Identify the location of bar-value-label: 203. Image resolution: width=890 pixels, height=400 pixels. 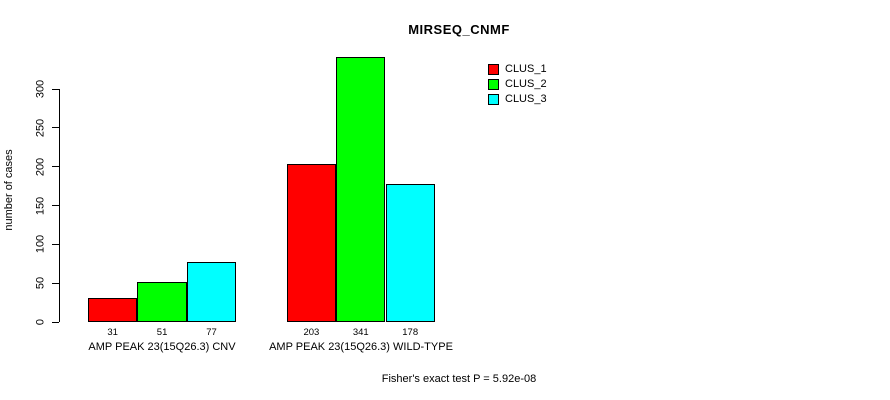
(311, 332).